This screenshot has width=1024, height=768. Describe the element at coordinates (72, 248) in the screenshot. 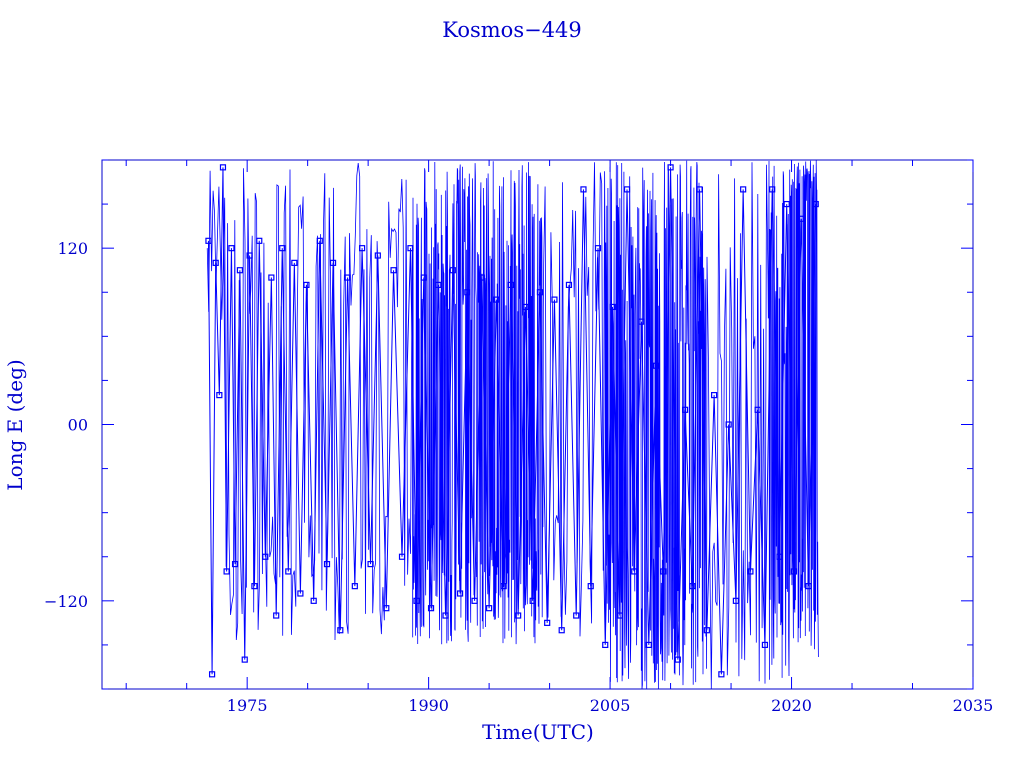

I see `y-tick-label: 120` at that location.